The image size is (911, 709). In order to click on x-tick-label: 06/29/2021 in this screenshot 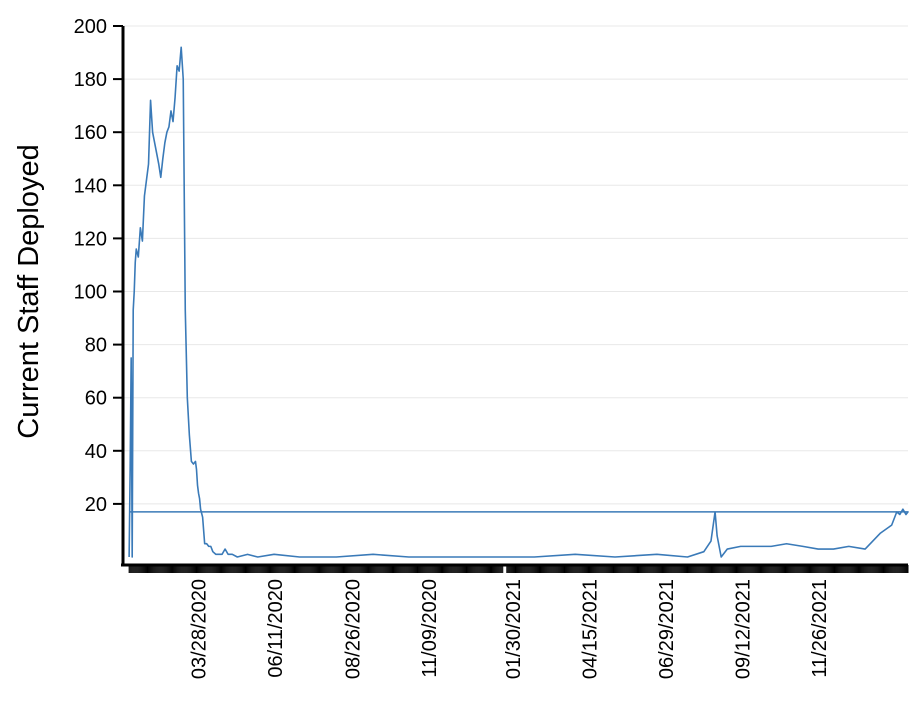, I will do `click(667, 629)`.